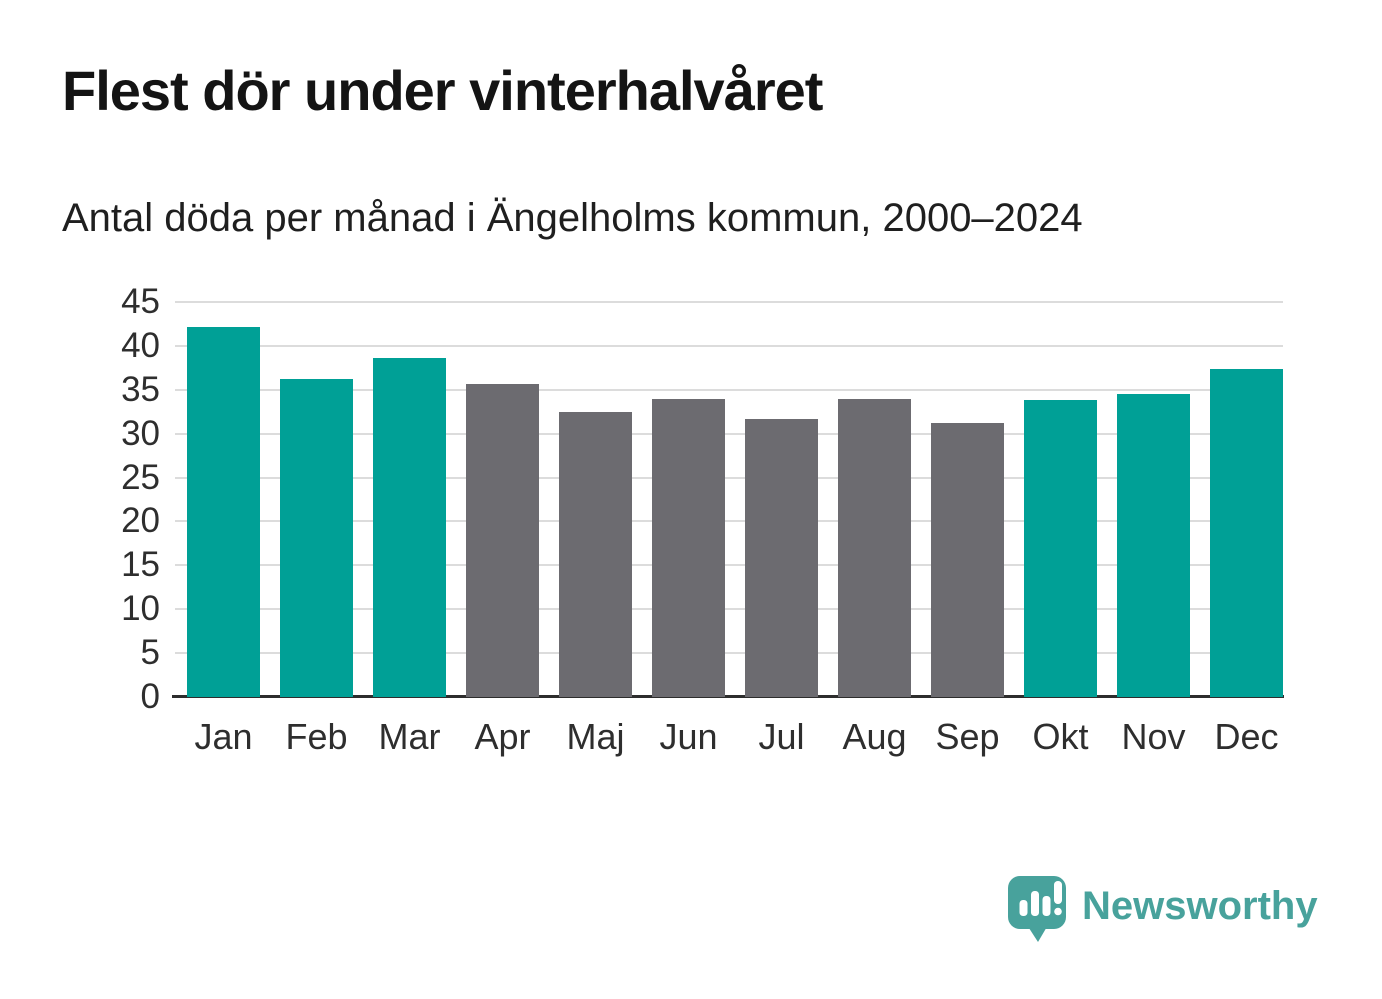 This screenshot has width=1382, height=999. What do you see at coordinates (728, 696) in the screenshot?
I see `x-axis-line` at bounding box center [728, 696].